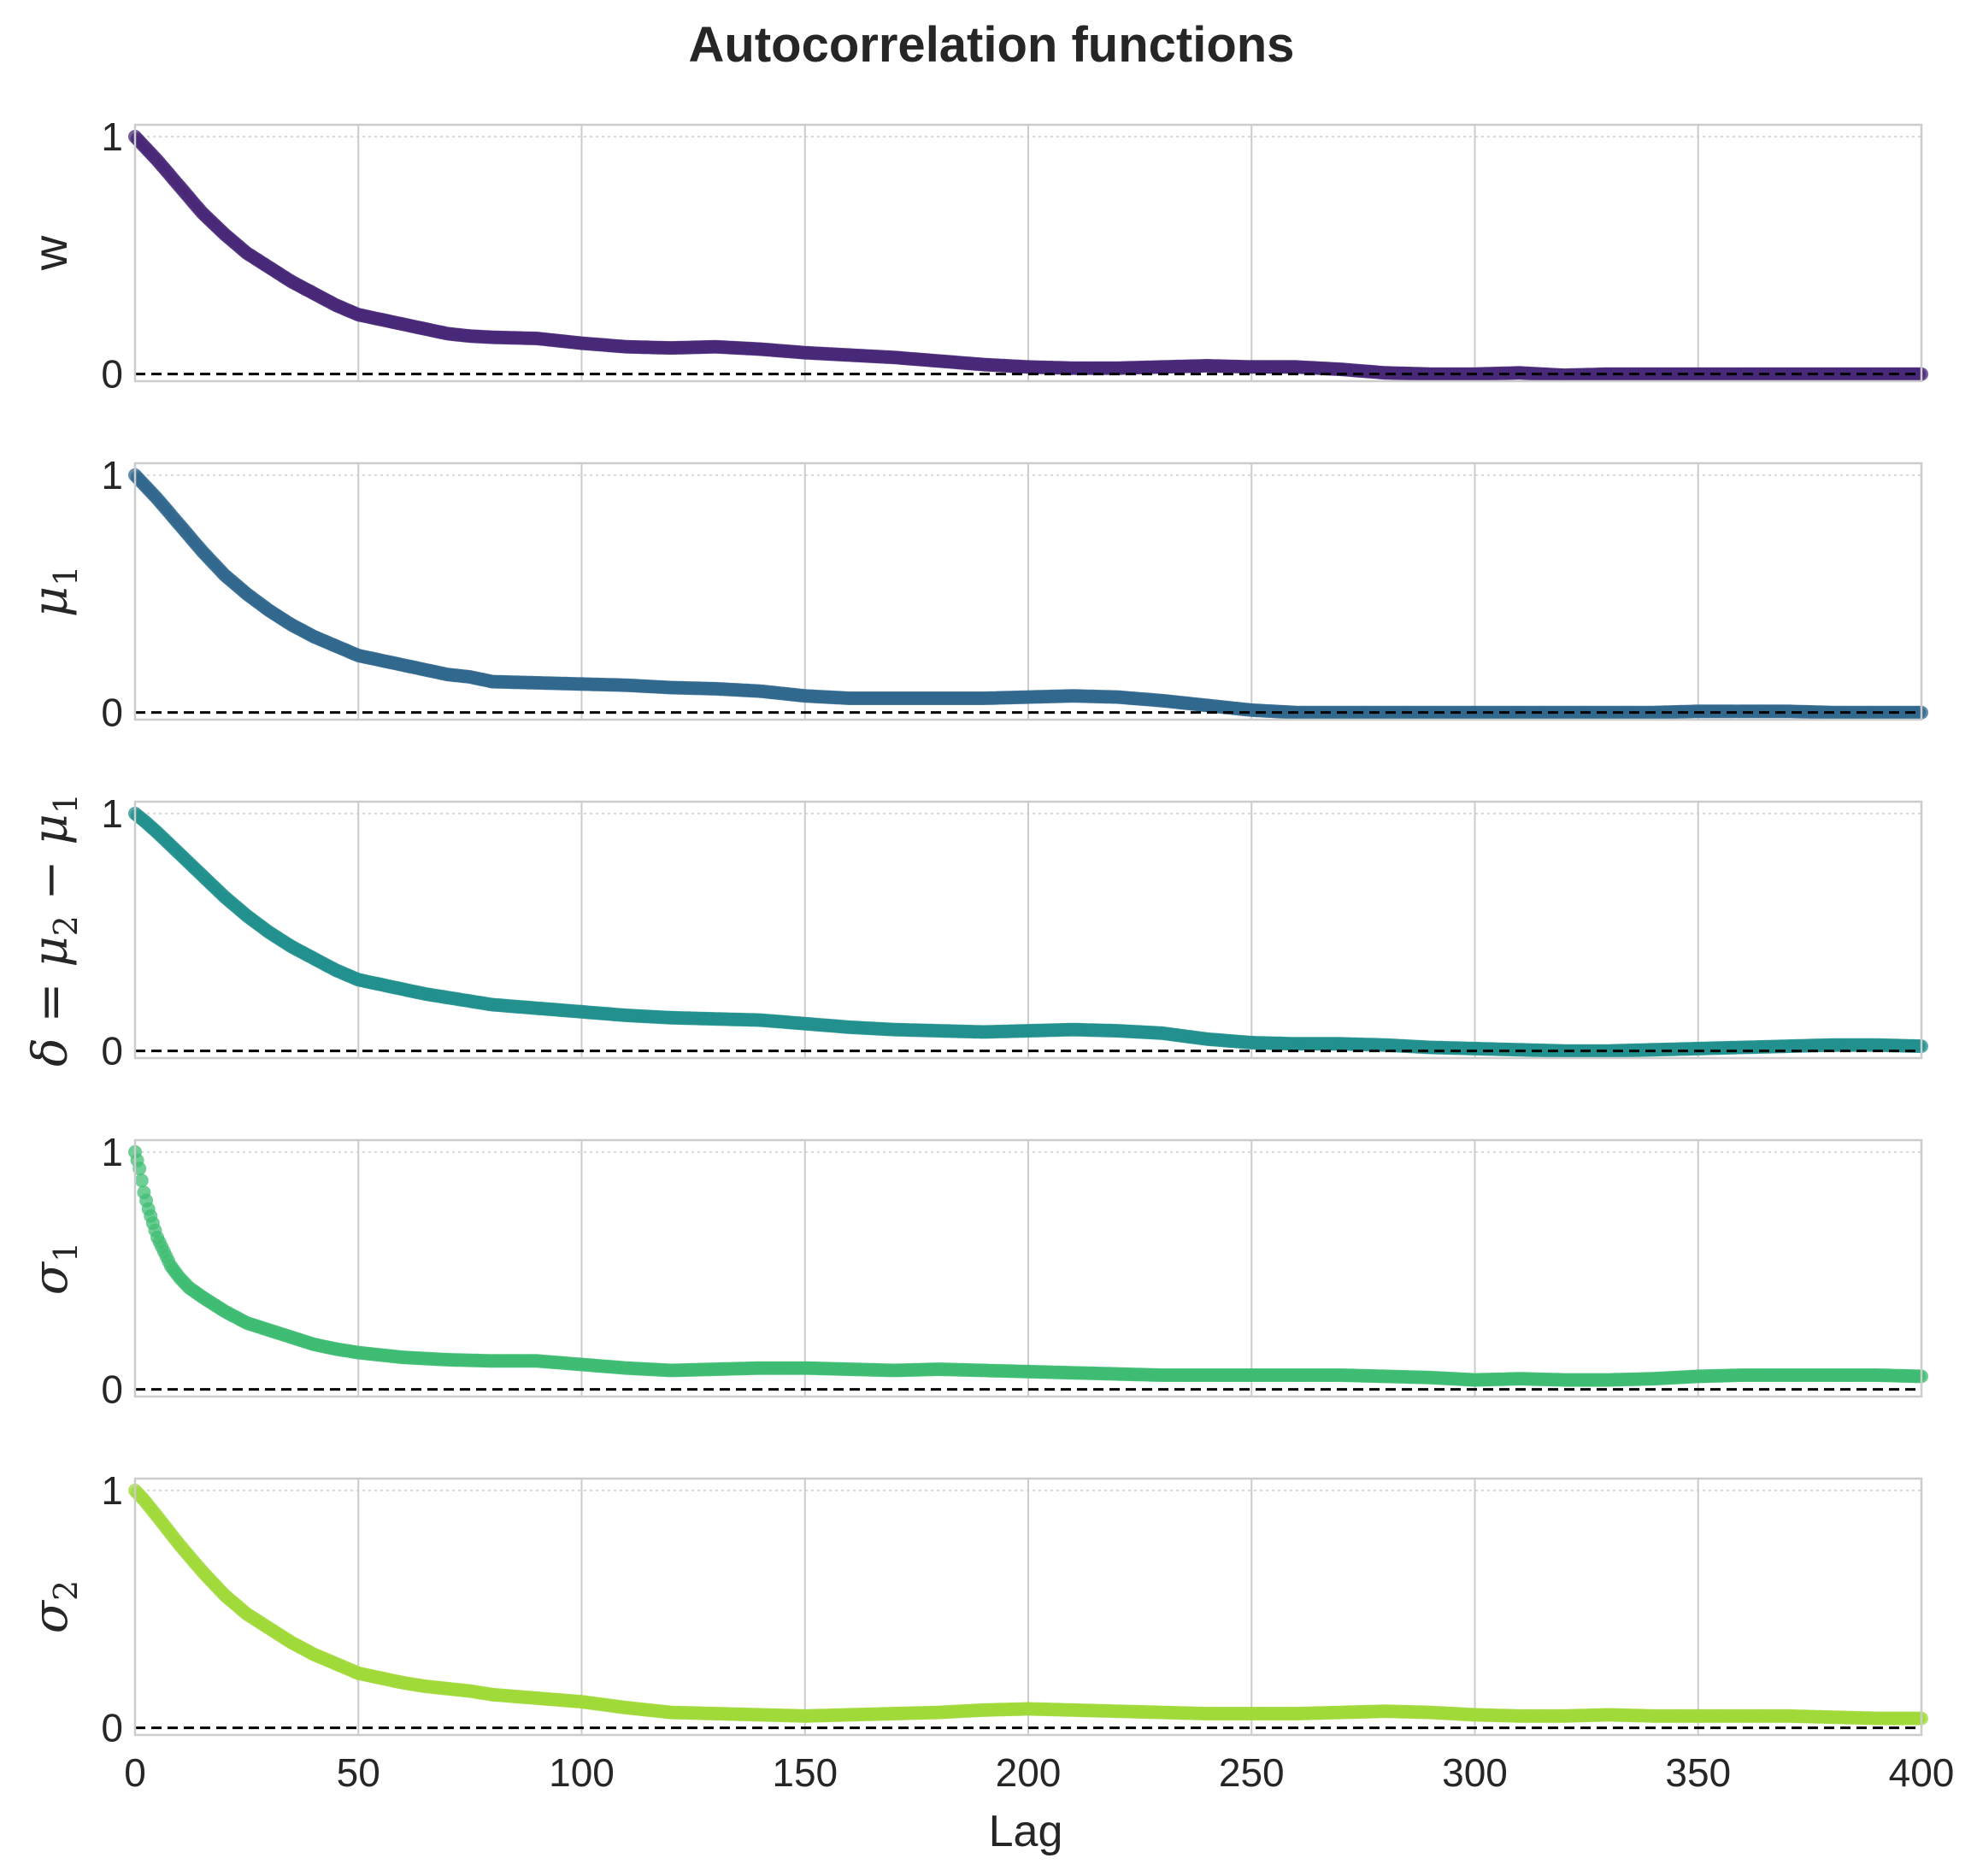  I want to click on chart-title: Autocorrelation functions, so click(992, 45).